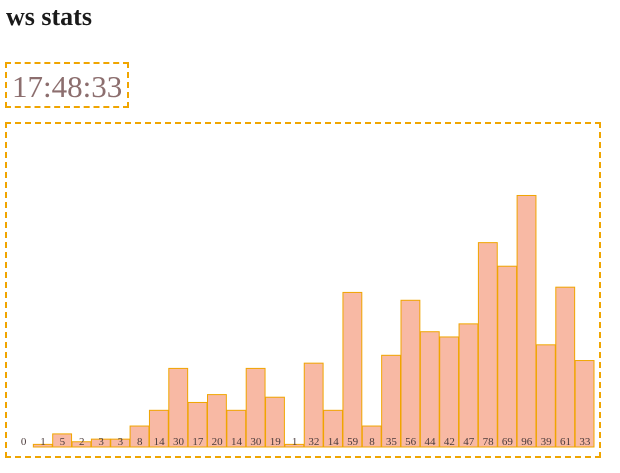 This screenshot has height=473, width=620. Describe the element at coordinates (547, 442) in the screenshot. I see `bar-value-label: 39` at that location.